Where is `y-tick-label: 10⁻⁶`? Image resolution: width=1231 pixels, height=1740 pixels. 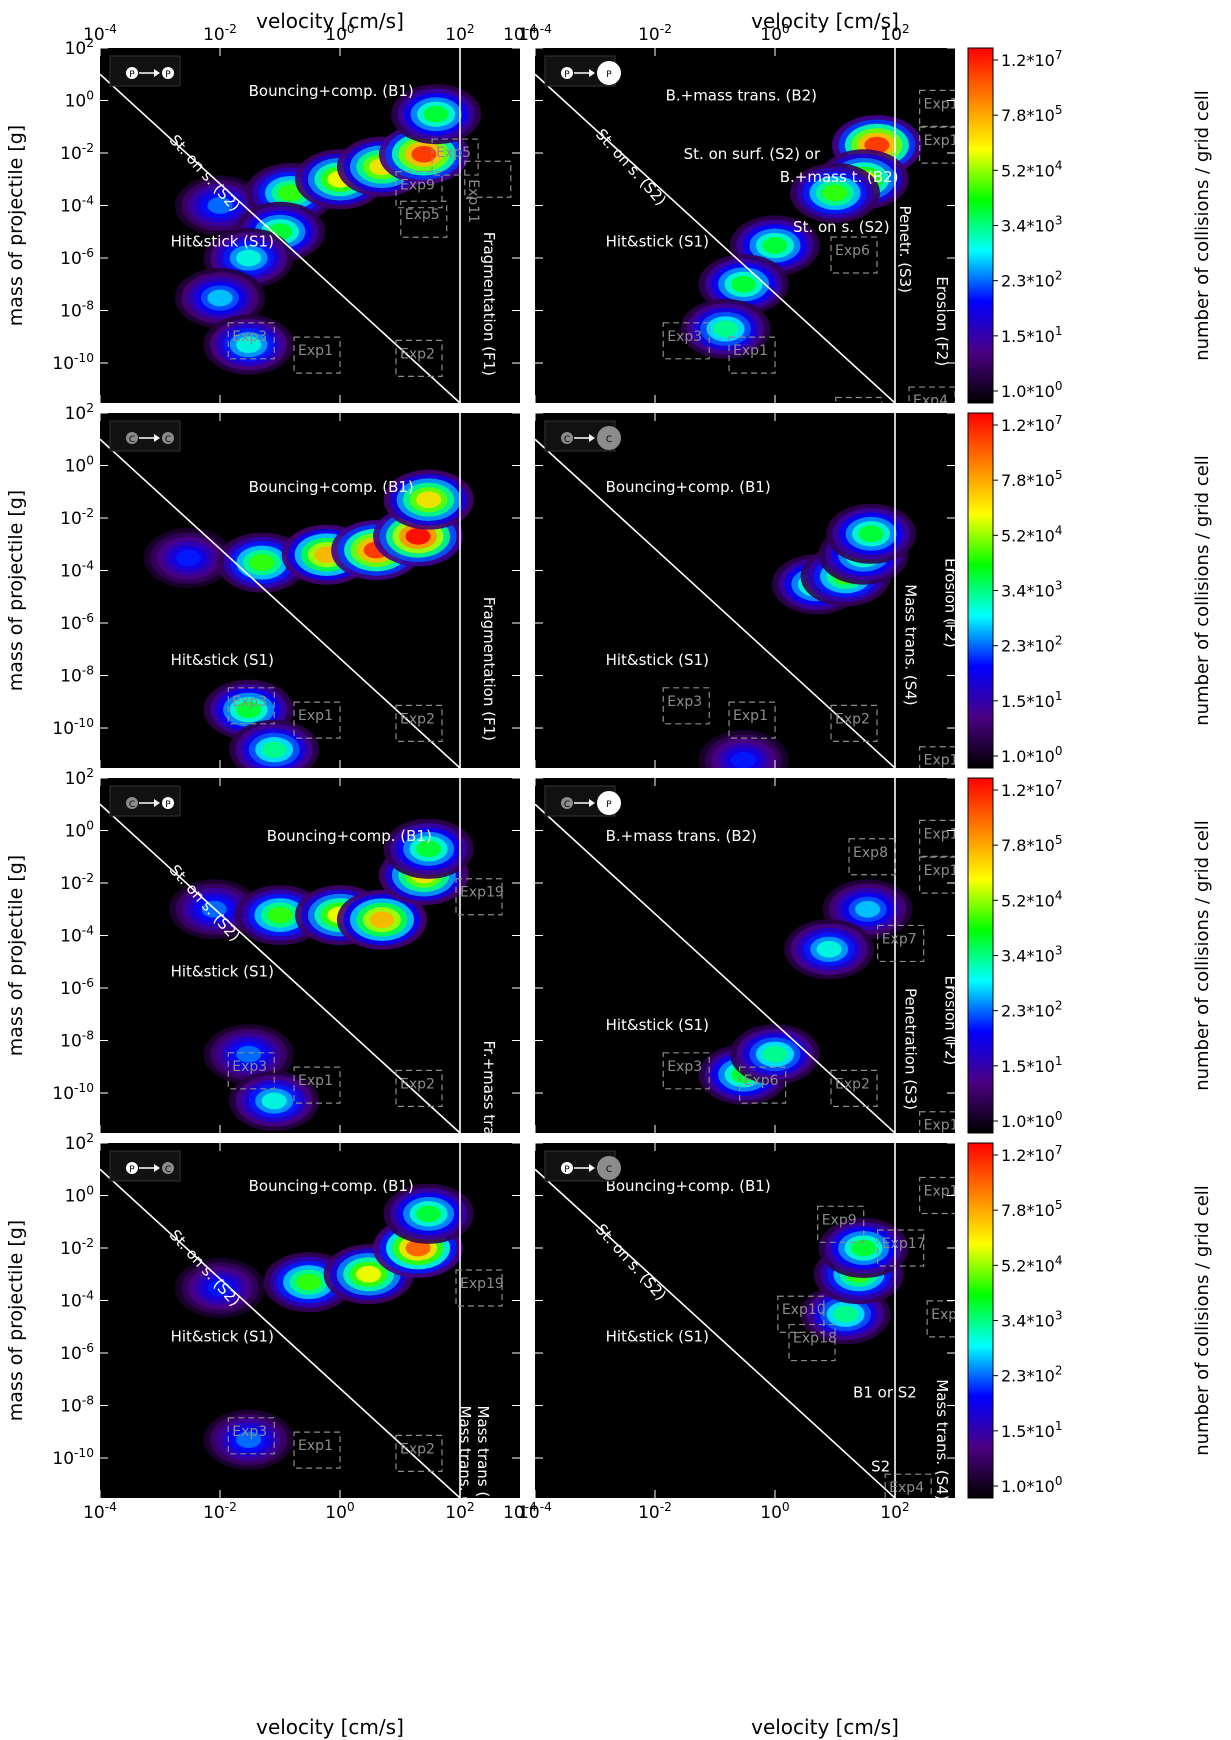
y-tick-label: 10⁻⁶ is located at coordinates (77, 622).